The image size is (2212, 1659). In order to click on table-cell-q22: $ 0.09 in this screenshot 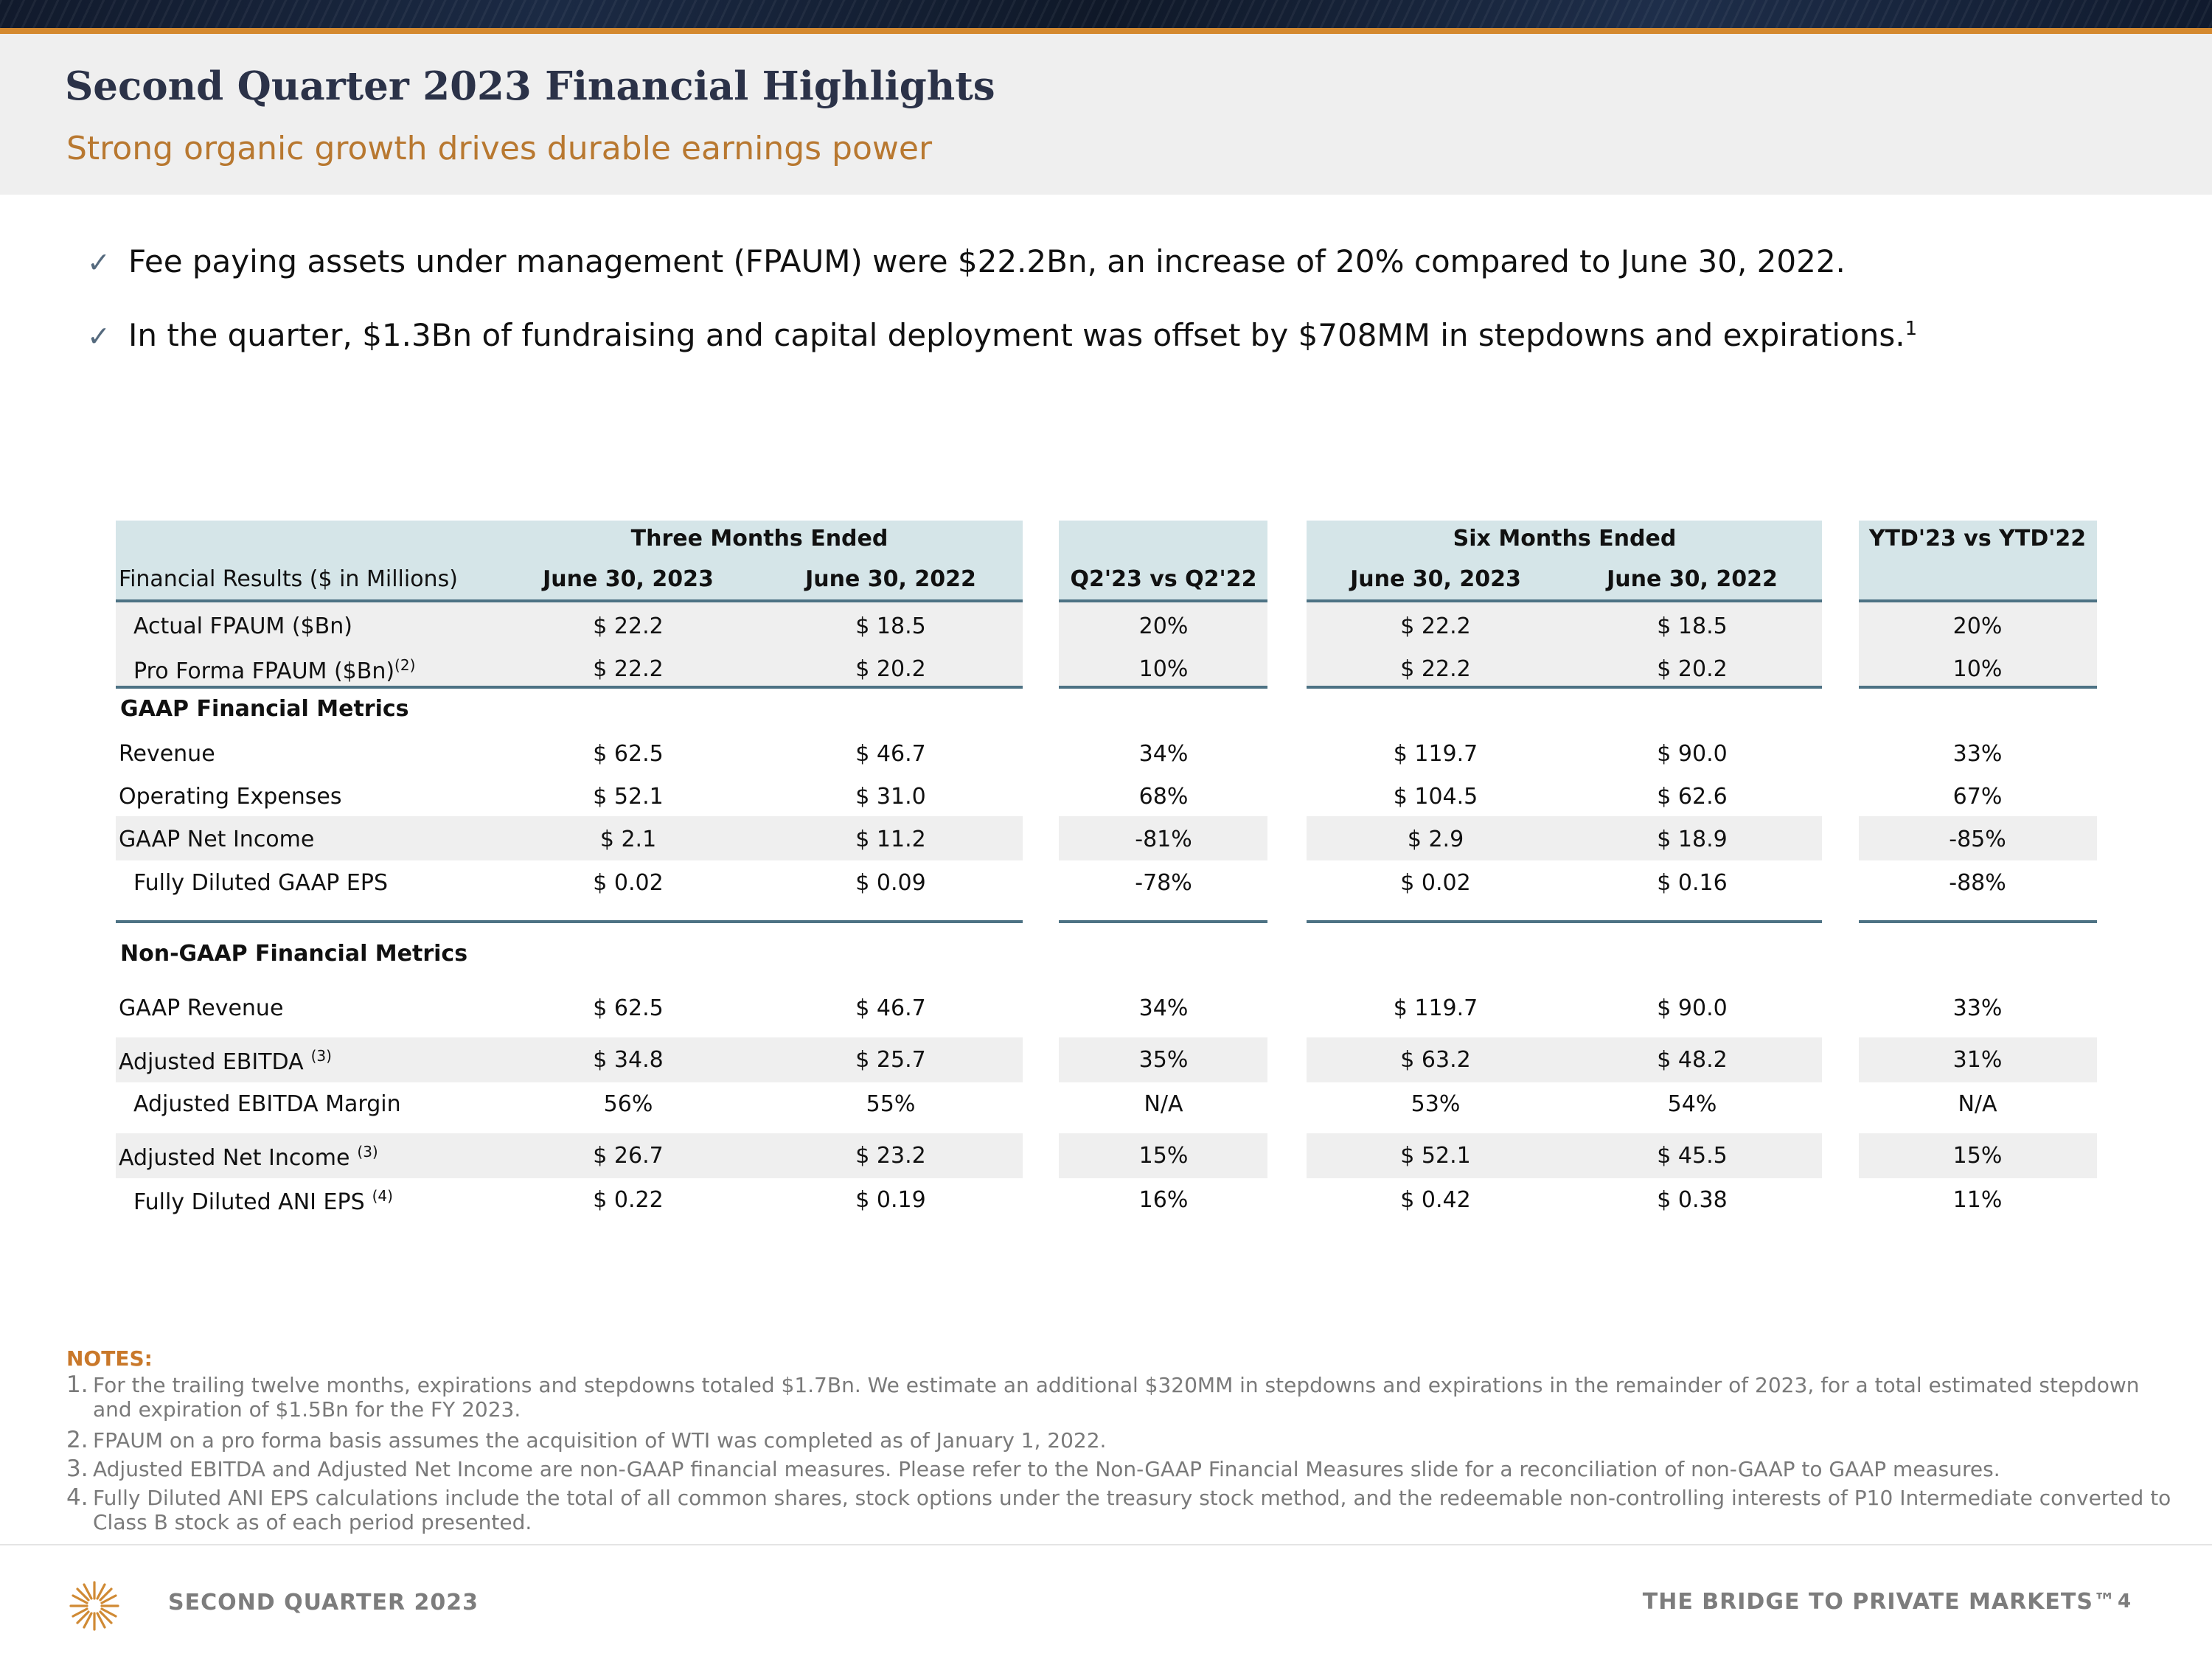, I will do `click(890, 883)`.